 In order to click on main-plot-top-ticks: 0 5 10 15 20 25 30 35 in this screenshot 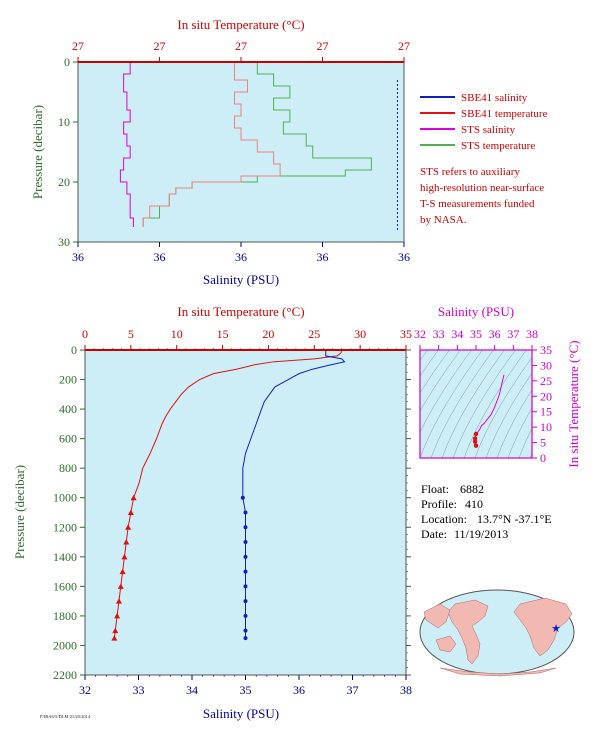, I will do `click(247, 338)`.